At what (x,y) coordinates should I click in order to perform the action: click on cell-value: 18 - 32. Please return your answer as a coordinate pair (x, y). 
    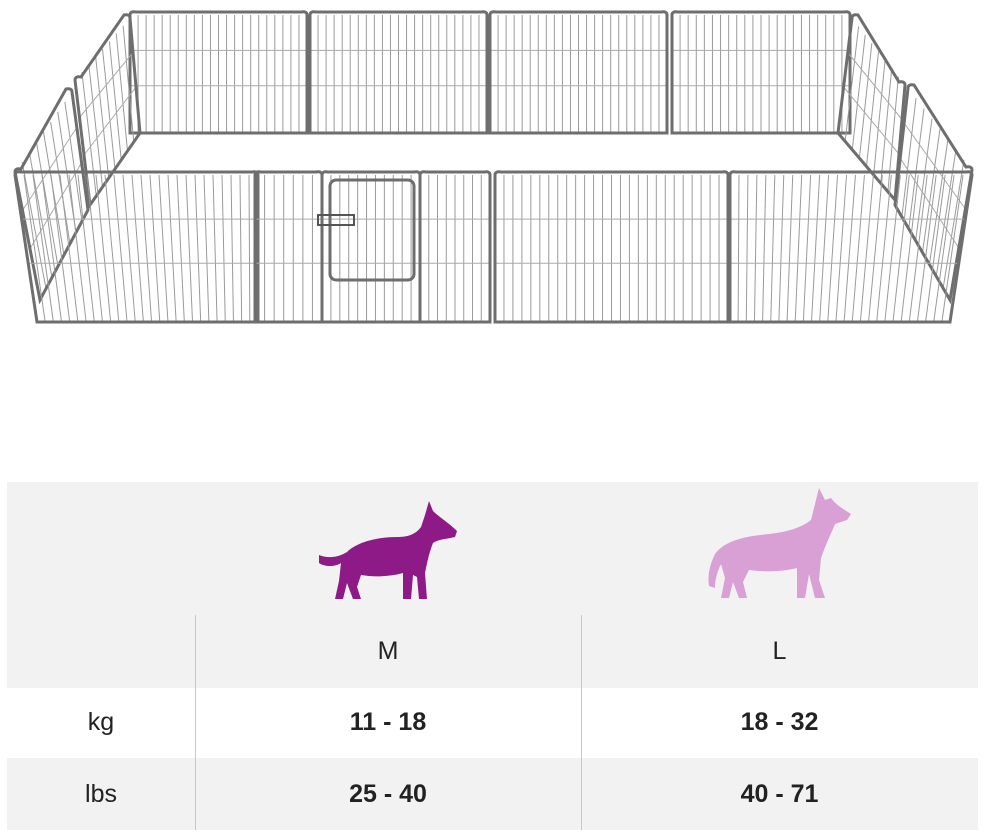
    Looking at the image, I should click on (779, 722).